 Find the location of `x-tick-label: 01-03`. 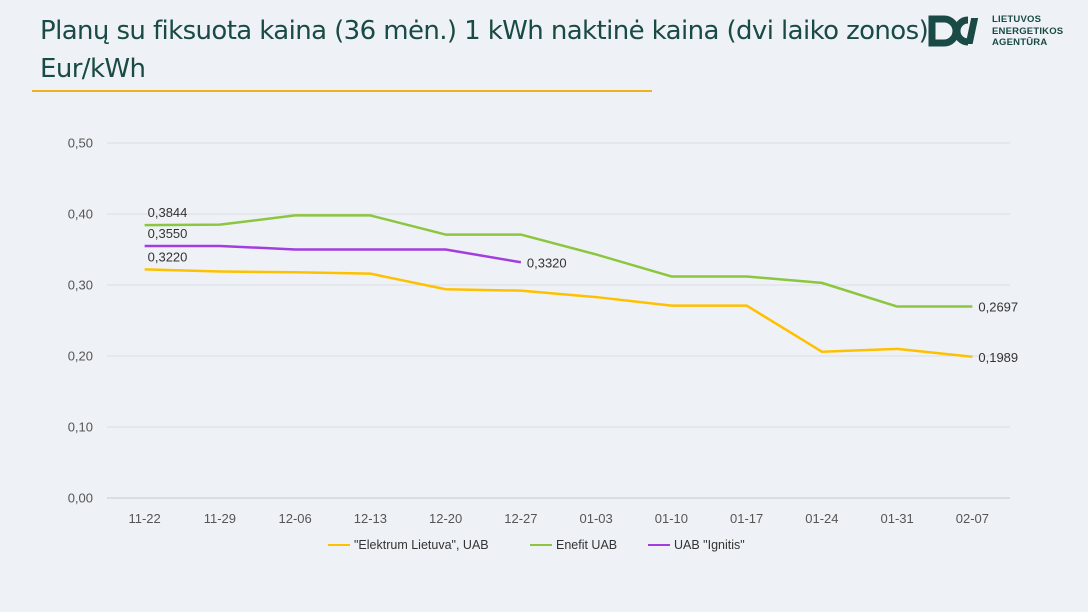

x-tick-label: 01-03 is located at coordinates (596, 518).